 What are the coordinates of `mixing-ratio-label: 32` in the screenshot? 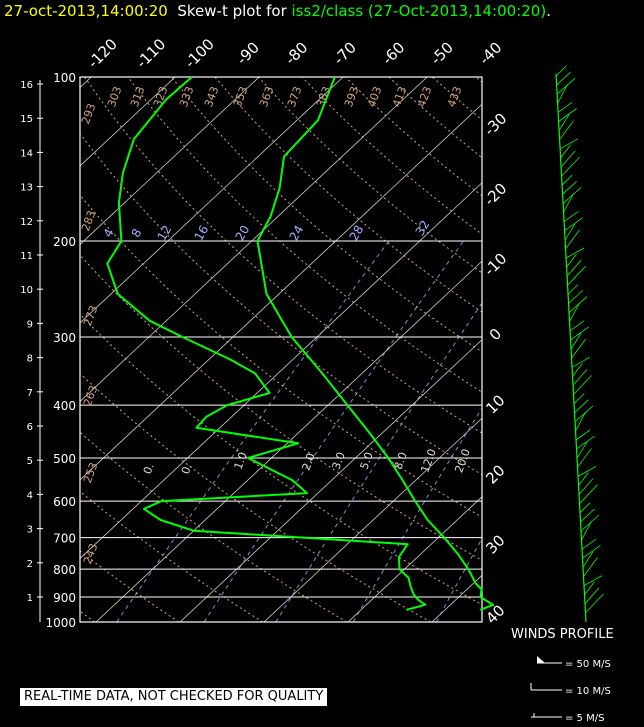 It's located at (423, 228).